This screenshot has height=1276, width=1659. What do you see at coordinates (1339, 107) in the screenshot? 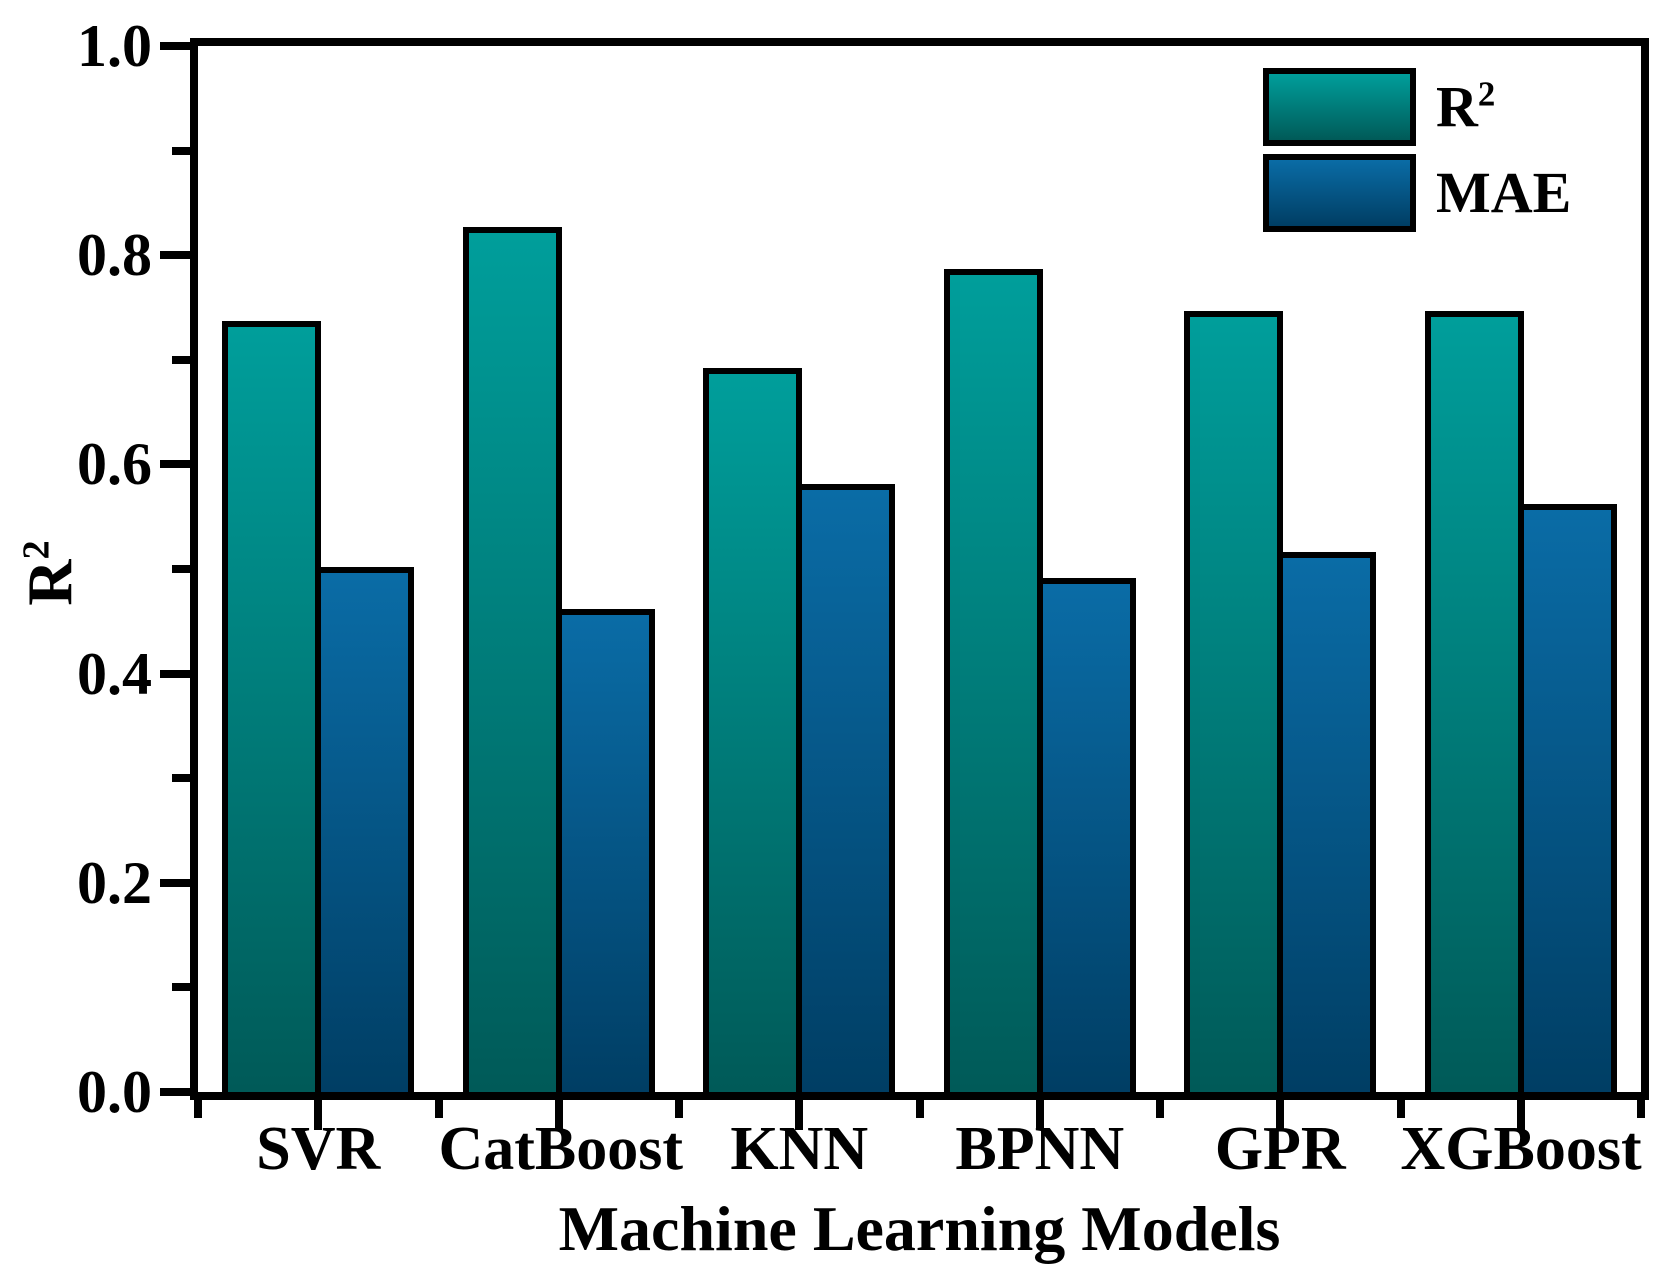
I see `legend-swatch-r2` at bounding box center [1339, 107].